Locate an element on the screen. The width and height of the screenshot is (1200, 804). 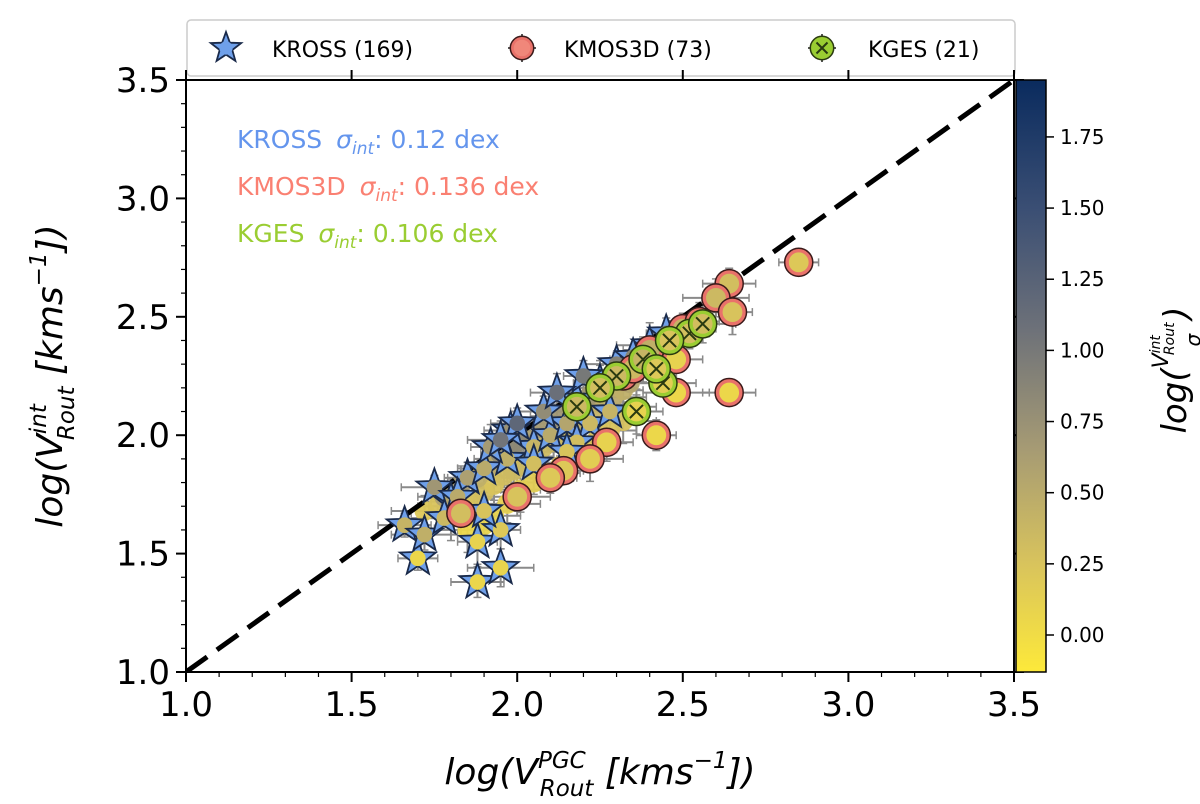
colorbar-tick-label: 1.00 is located at coordinates (1082, 350).